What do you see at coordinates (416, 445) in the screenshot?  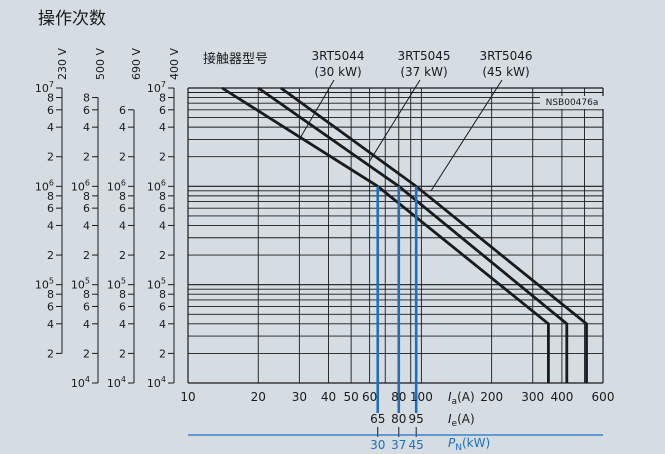 I see `pn-tick-label: 45` at bounding box center [416, 445].